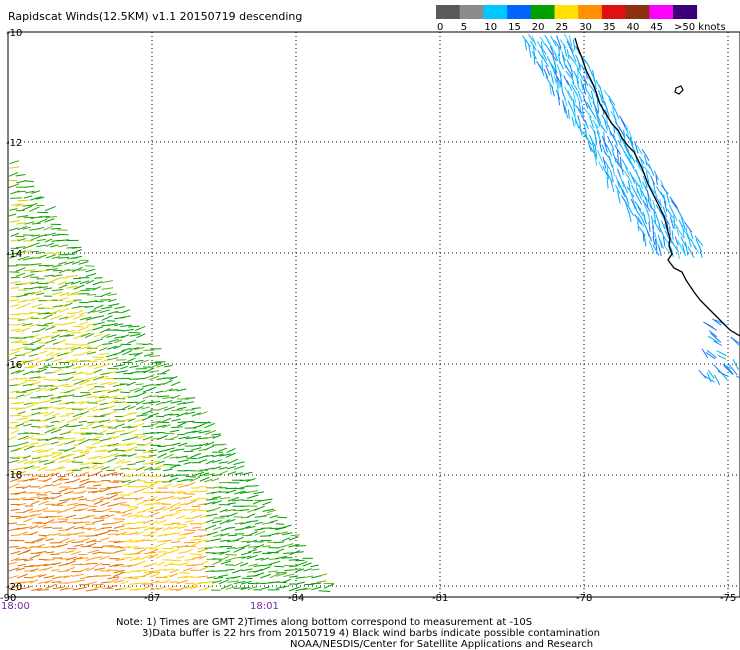 The height and width of the screenshot is (650, 740). I want to click on lon-label: -87, so click(152, 598).